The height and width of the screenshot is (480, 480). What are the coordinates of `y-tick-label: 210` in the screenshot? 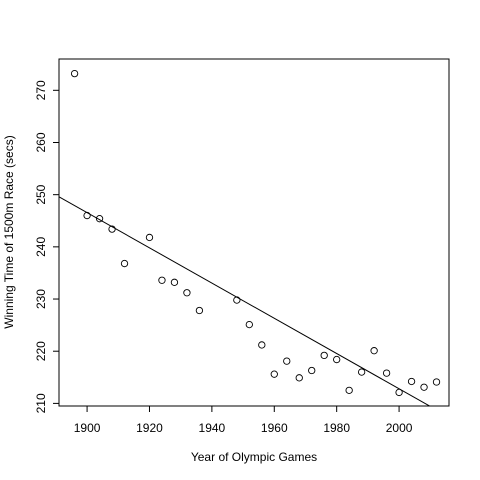 It's located at (41, 403).